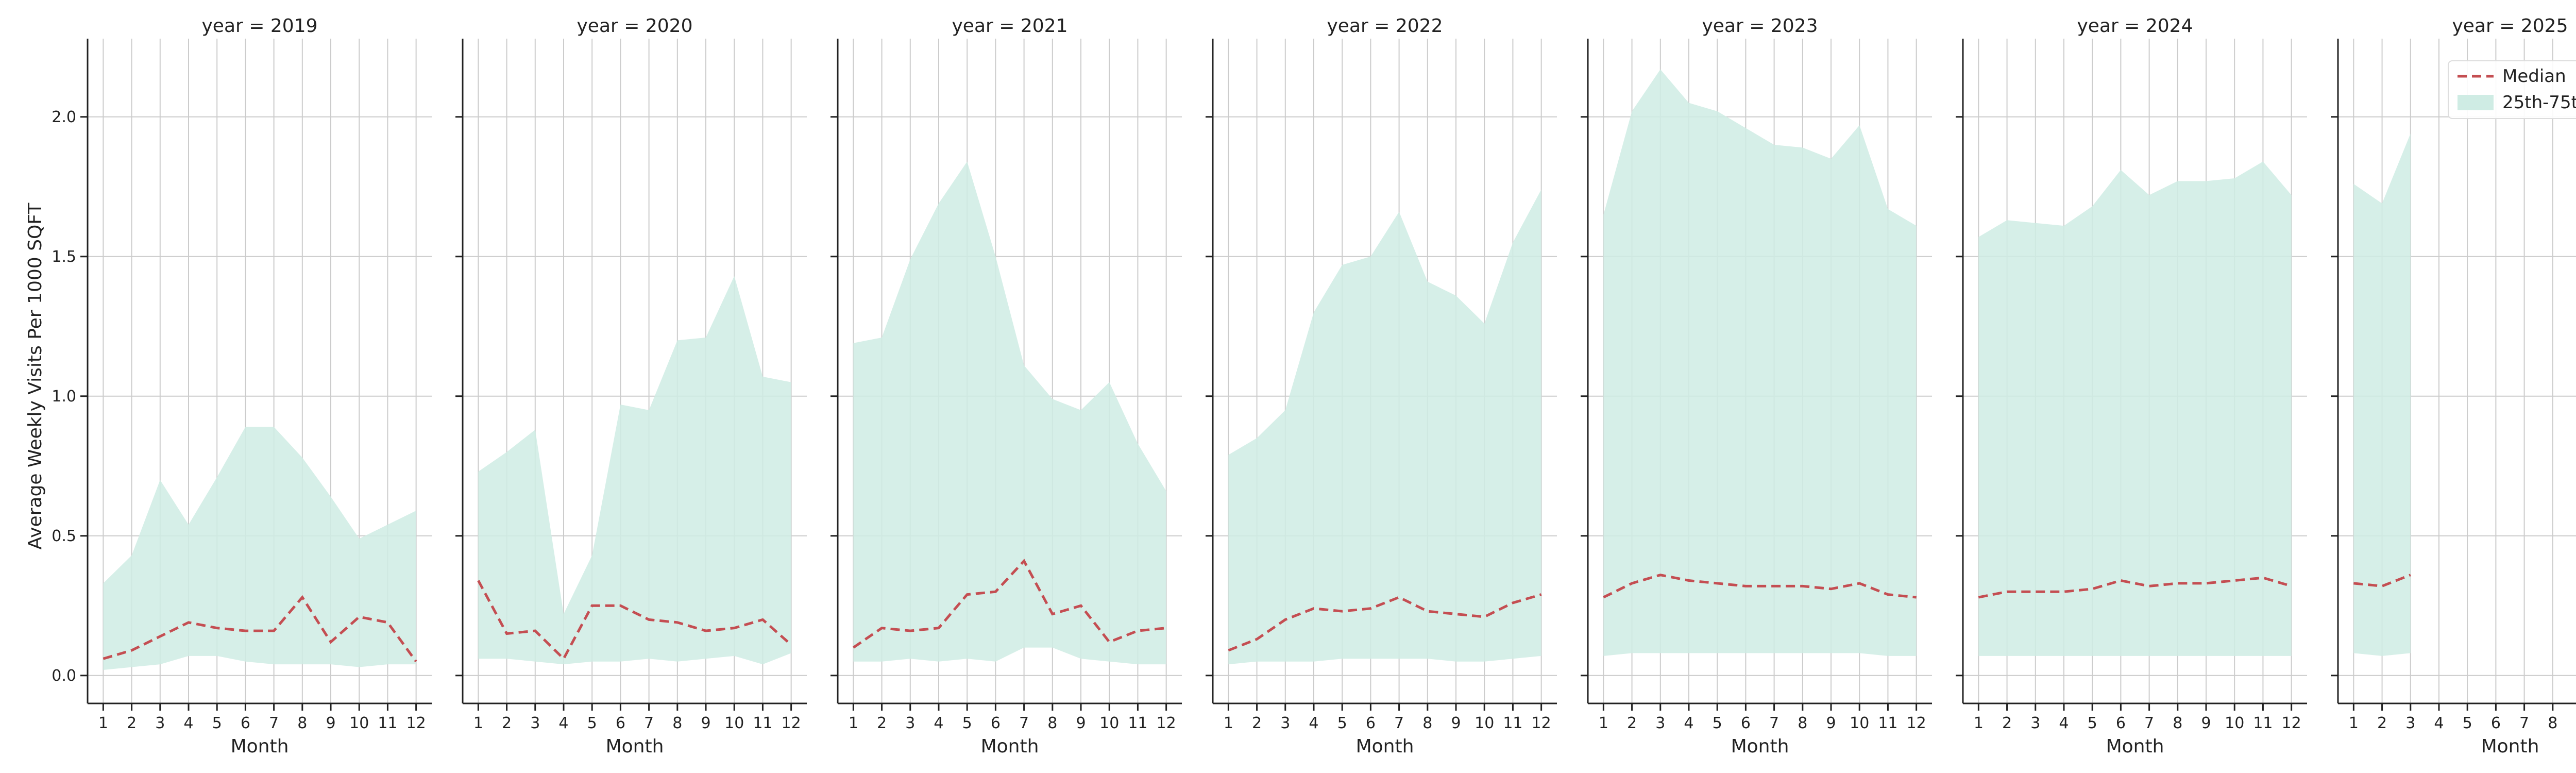  I want to click on legend-band-swatch, so click(2476, 102).